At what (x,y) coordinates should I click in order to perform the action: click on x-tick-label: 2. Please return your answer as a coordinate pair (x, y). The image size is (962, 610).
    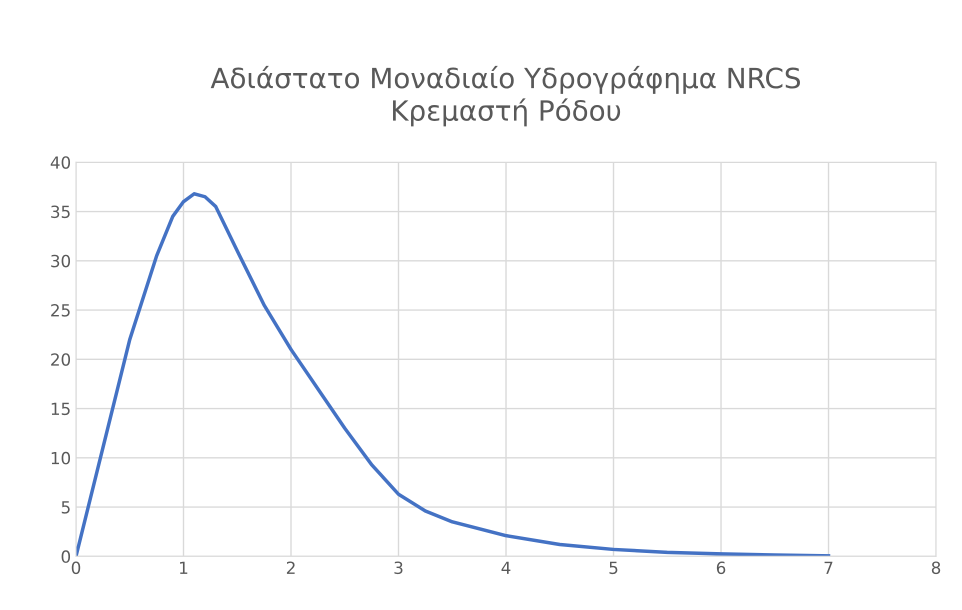
    Looking at the image, I should click on (290, 567).